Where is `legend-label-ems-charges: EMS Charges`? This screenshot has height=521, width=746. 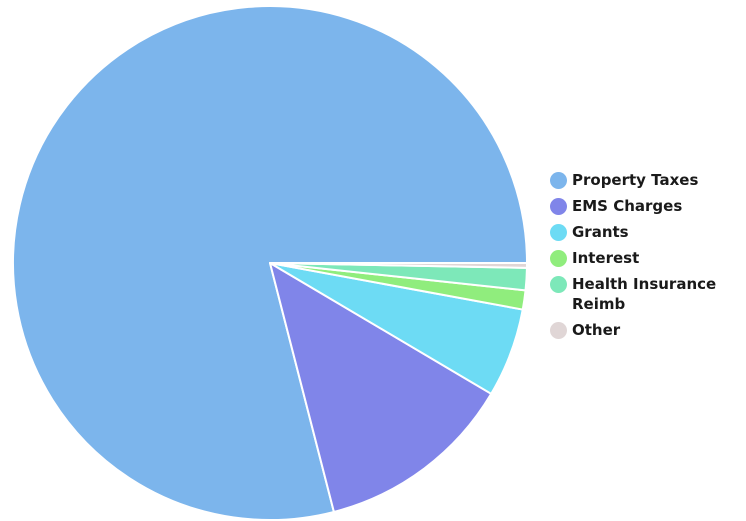 legend-label-ems-charges: EMS Charges is located at coordinates (627, 206).